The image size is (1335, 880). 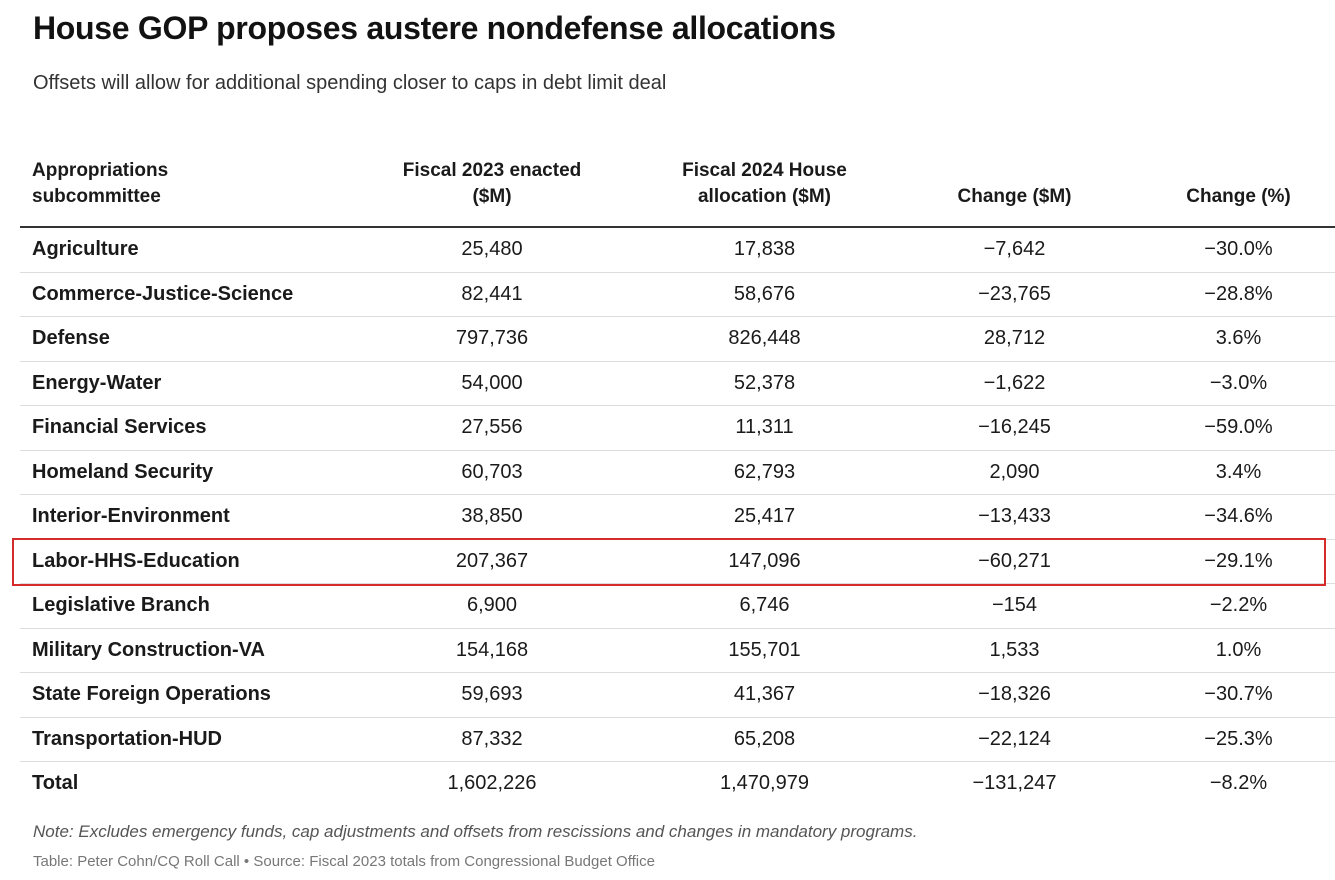 I want to click on fy2024-cell: 58,676, so click(x=764, y=294).